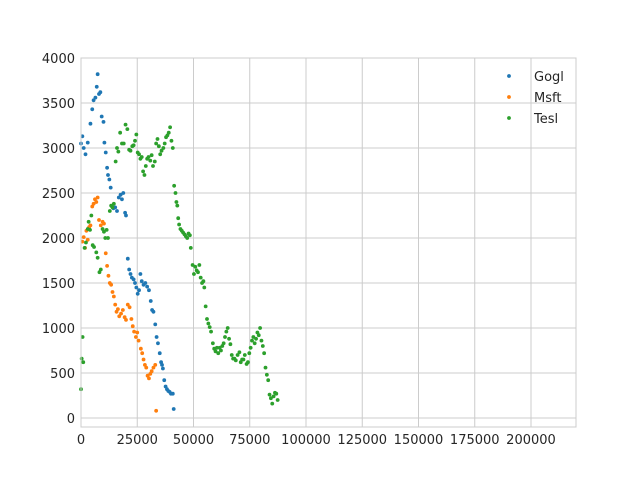 This screenshot has width=640, height=480. Describe the element at coordinates (71, 419) in the screenshot. I see `y-tick-label: 0` at that location.